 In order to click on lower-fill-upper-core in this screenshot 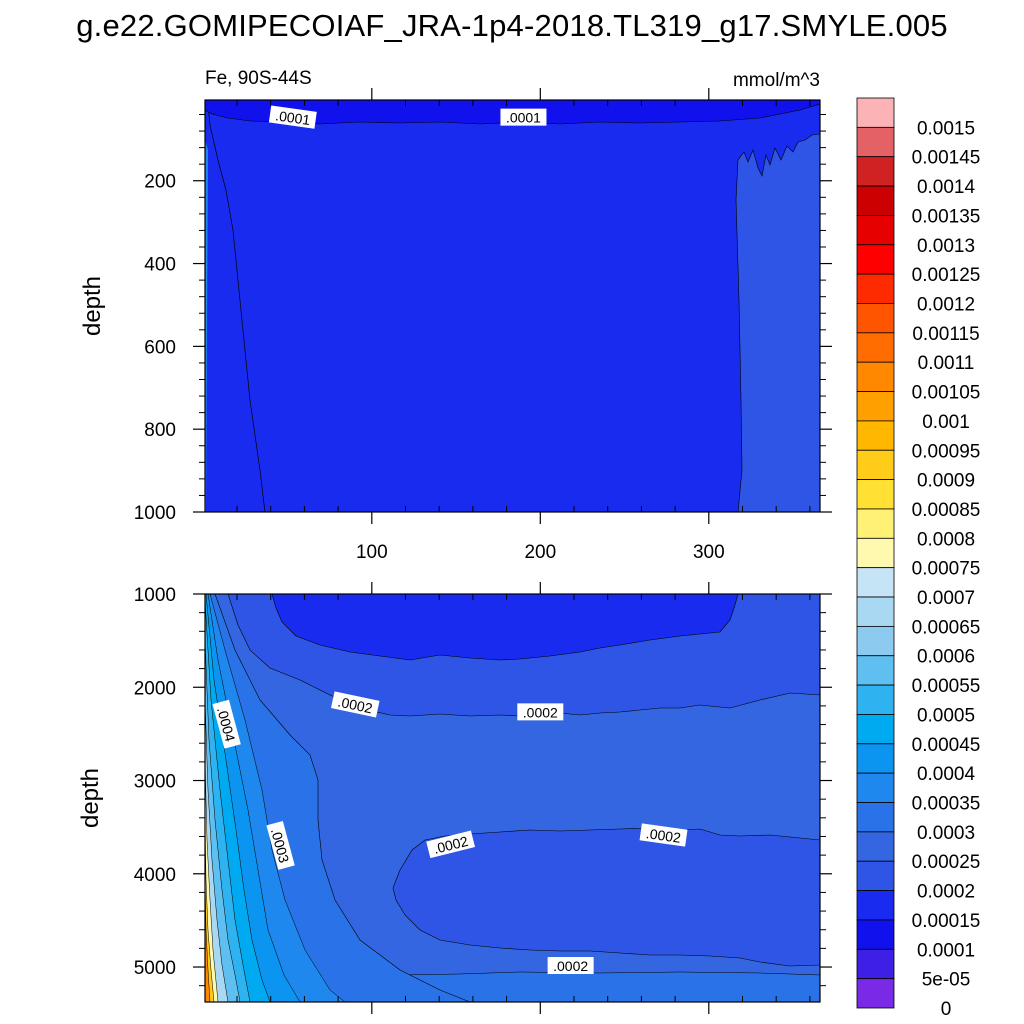, I will do `click(505, 627)`.